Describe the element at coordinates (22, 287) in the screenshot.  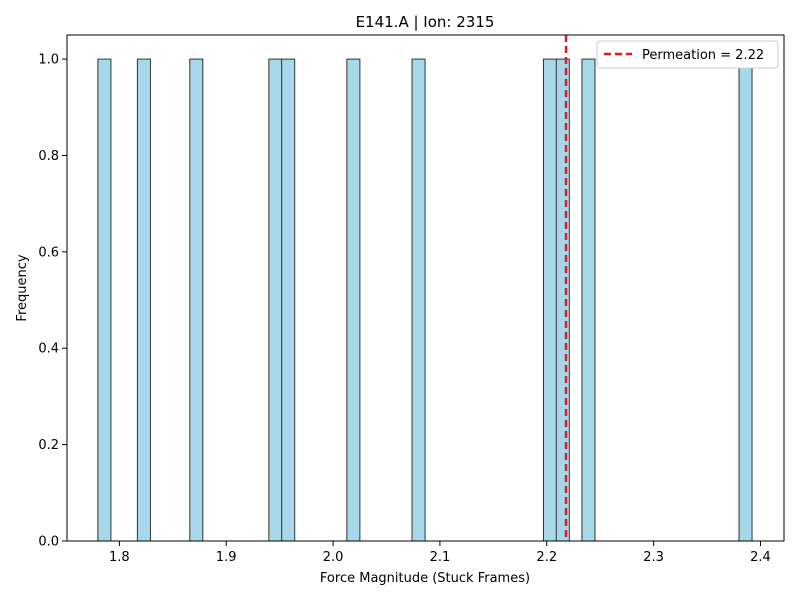
I see `y-axis-label: Frequency` at that location.